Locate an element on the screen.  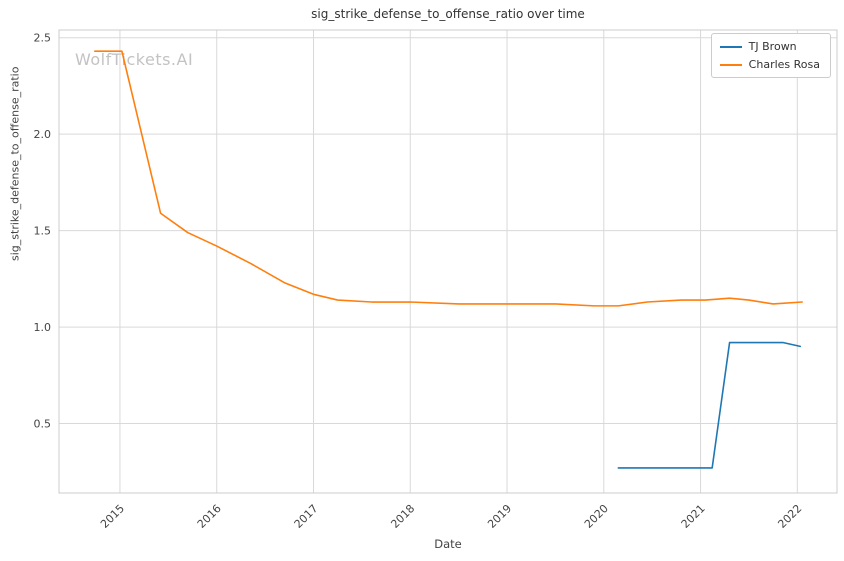
legend-label: TJ Brown is located at coordinates (772, 46).